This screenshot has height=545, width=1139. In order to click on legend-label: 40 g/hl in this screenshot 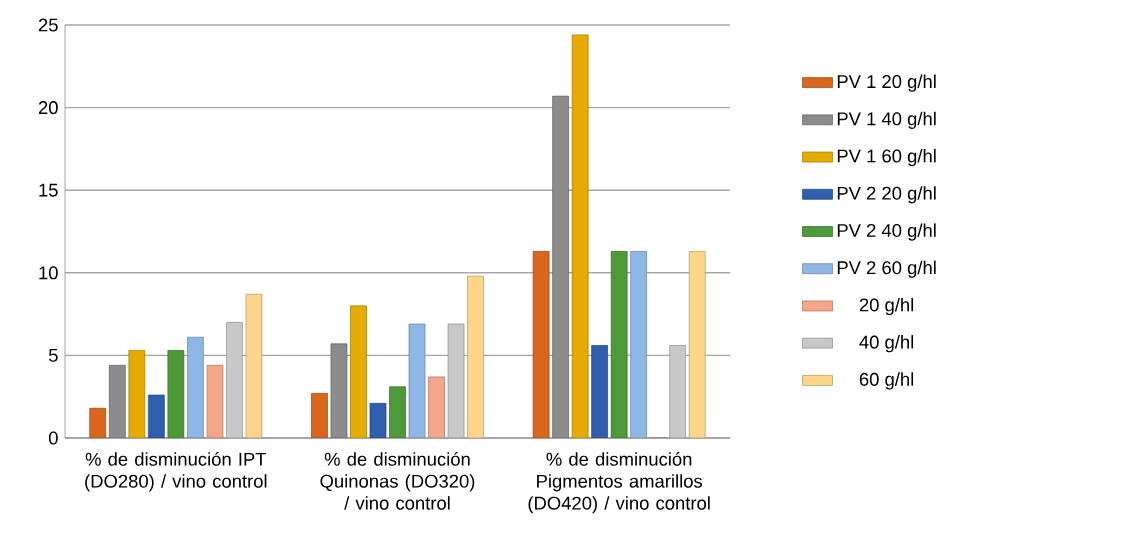, I will do `click(886, 344)`.